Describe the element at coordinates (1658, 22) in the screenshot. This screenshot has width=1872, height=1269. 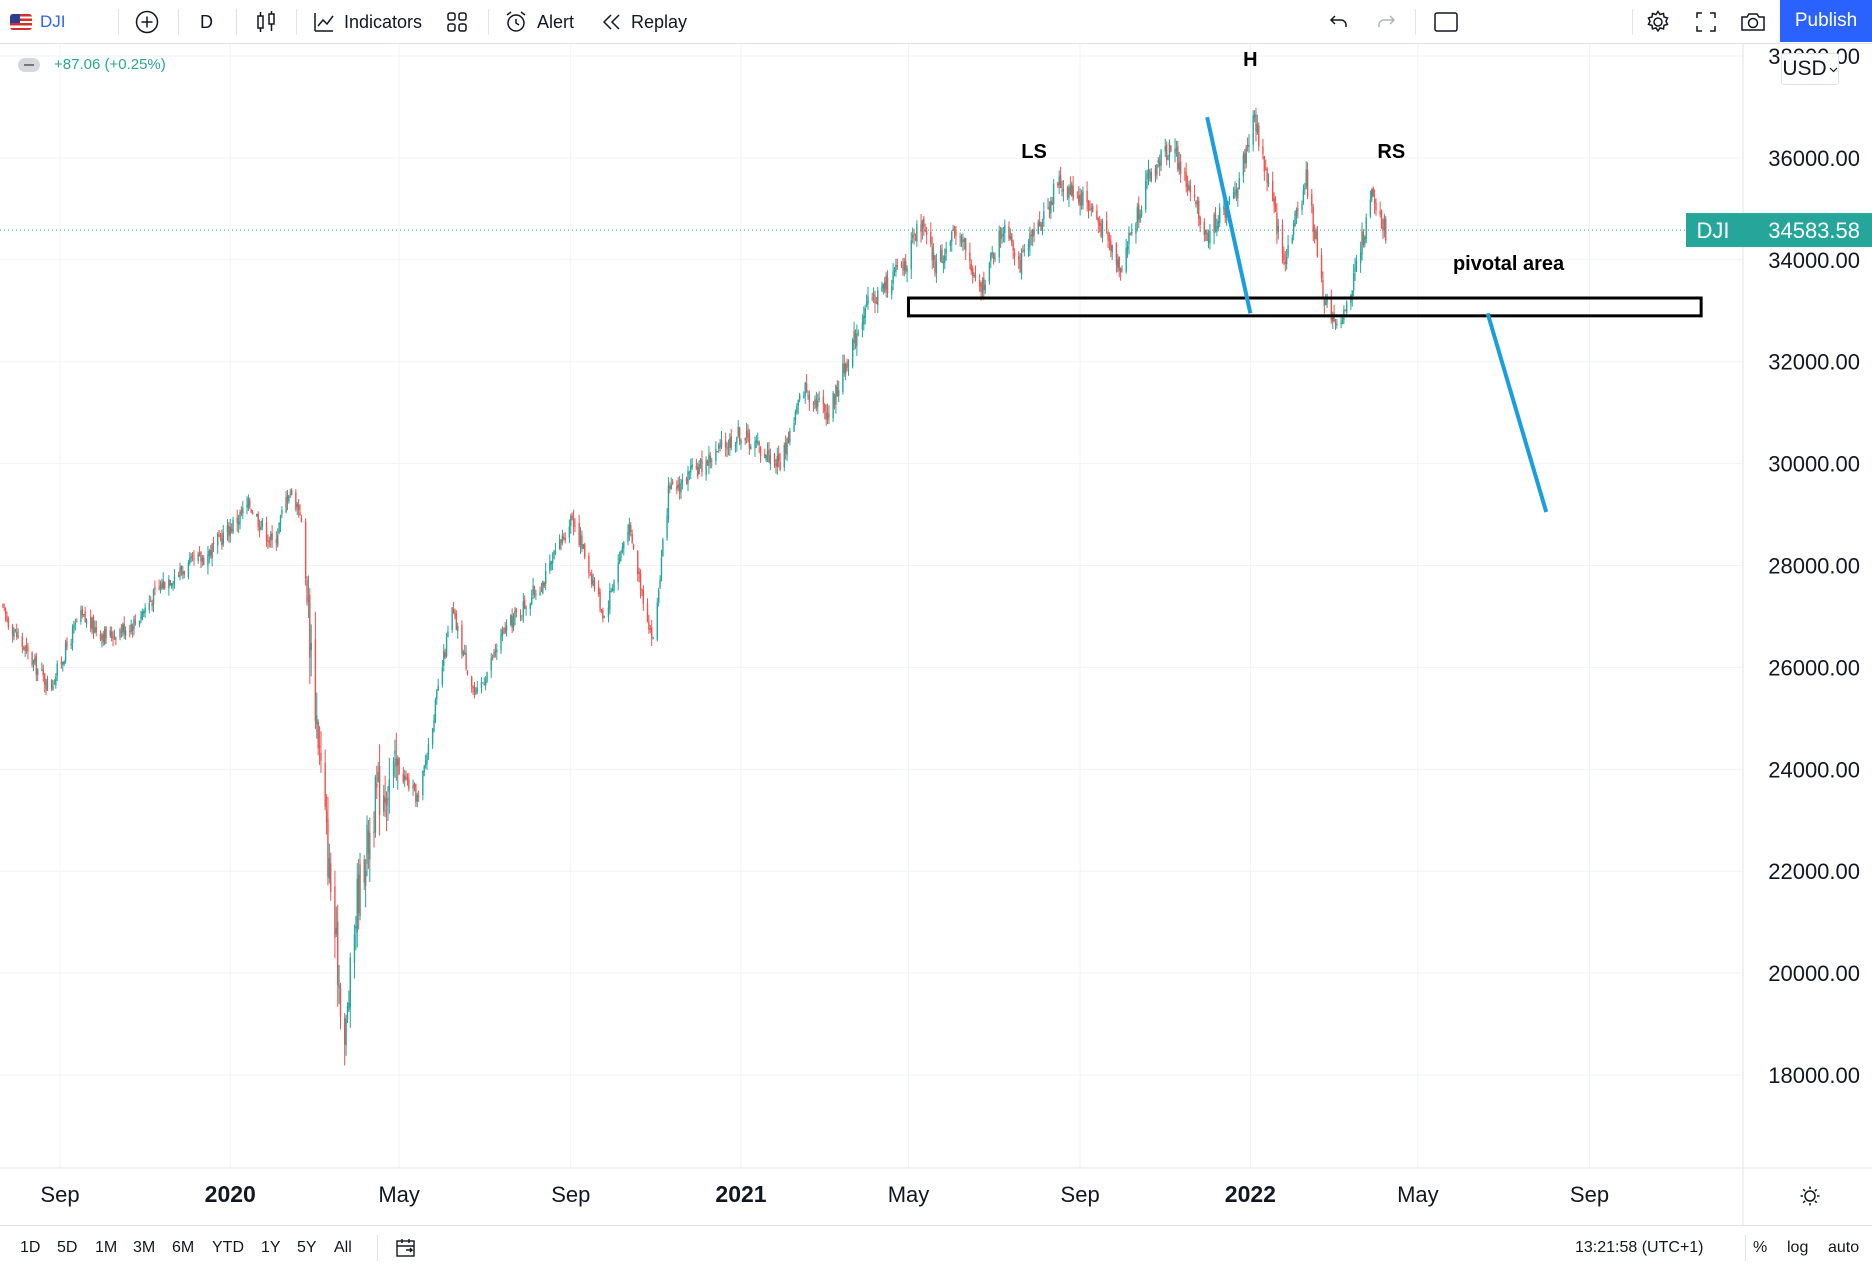
I see `settings-button` at that location.